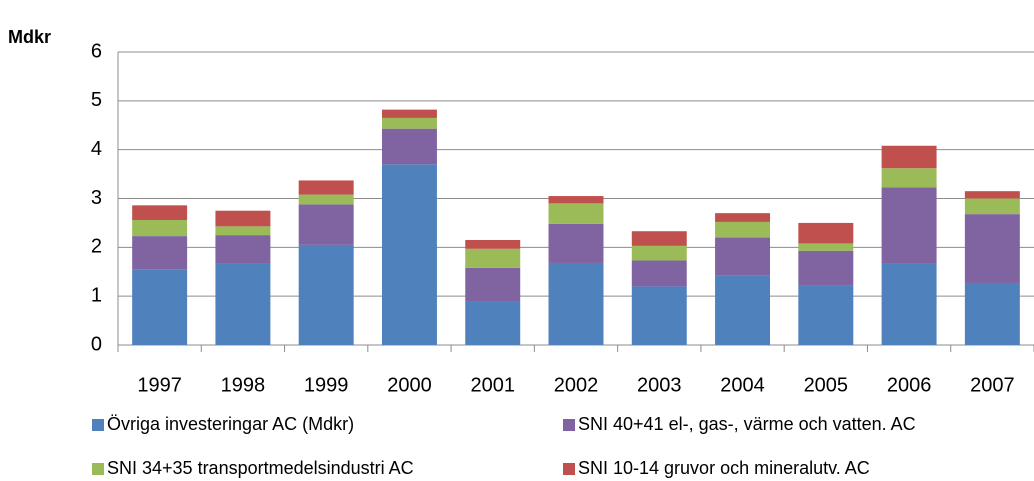  Describe the element at coordinates (742, 385) in the screenshot. I see `x-tick-label: 2004` at that location.